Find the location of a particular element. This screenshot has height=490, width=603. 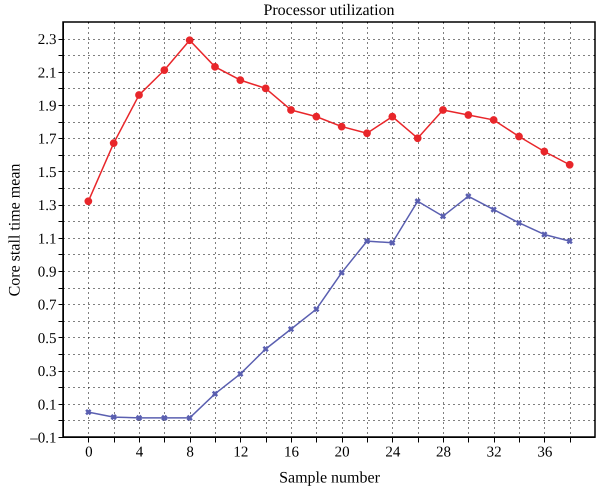

y-tick-label: 1.9 is located at coordinates (47, 106).